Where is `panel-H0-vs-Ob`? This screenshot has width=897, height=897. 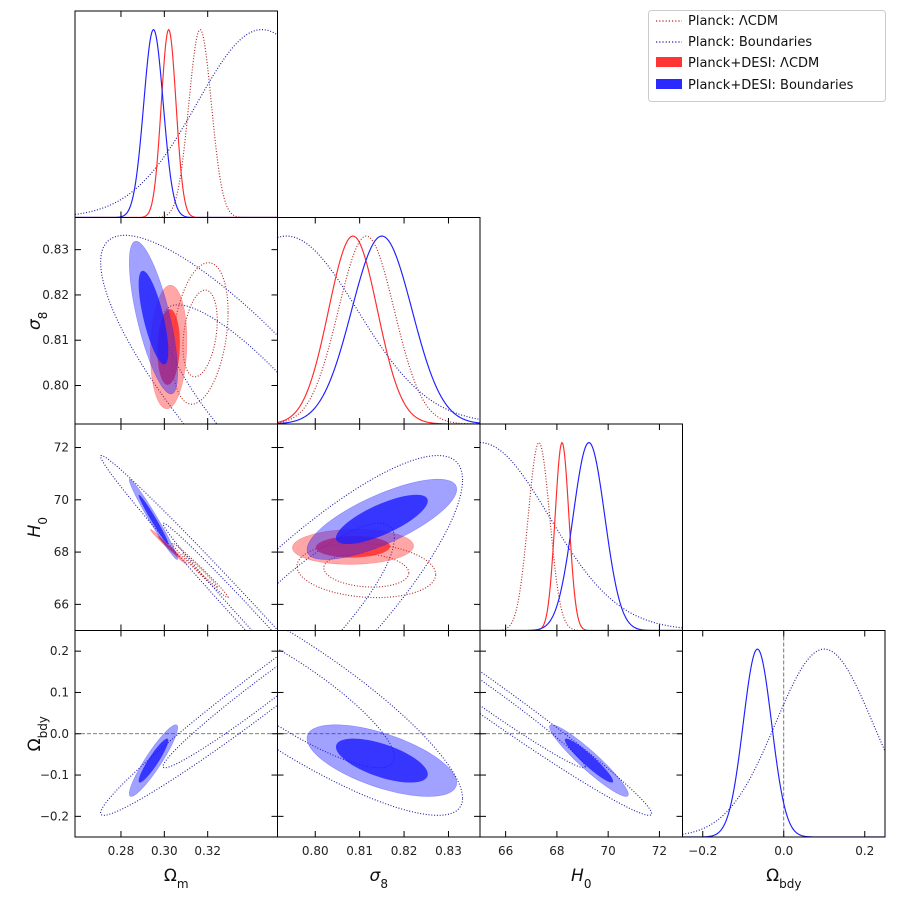
panel-H0-vs-Ob is located at coordinates (581, 743).